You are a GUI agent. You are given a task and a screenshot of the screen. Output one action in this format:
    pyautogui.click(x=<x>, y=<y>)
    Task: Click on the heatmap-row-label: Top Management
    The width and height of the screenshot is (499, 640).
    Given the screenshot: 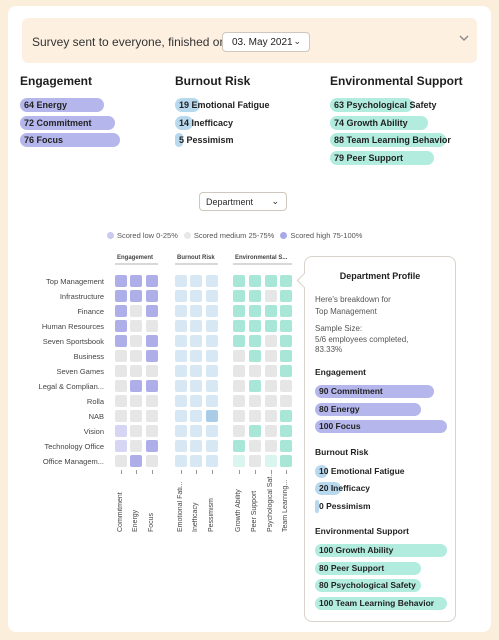 What is the action you would take?
    pyautogui.click(x=75, y=281)
    